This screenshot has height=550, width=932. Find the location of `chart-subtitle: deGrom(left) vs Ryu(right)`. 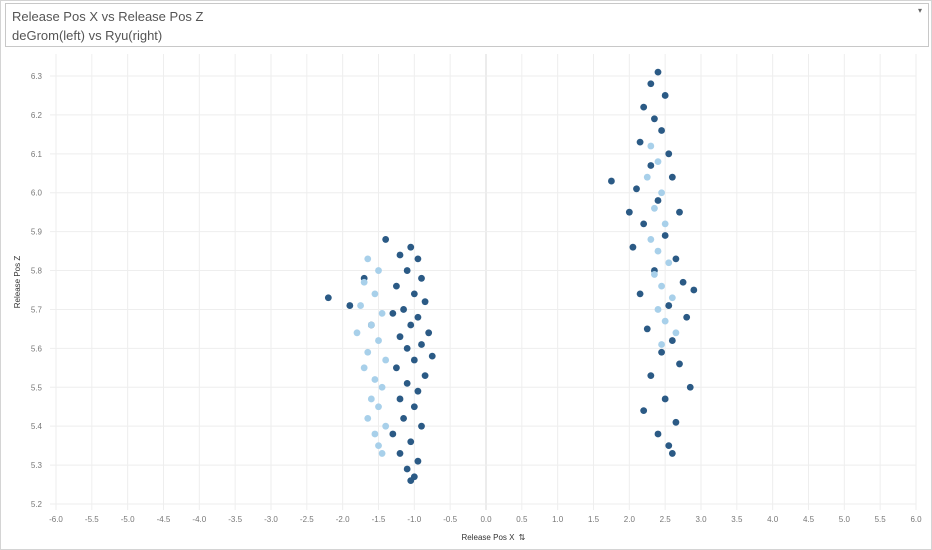

chart-subtitle: deGrom(left) vs Ryu(right) is located at coordinates (87, 35).